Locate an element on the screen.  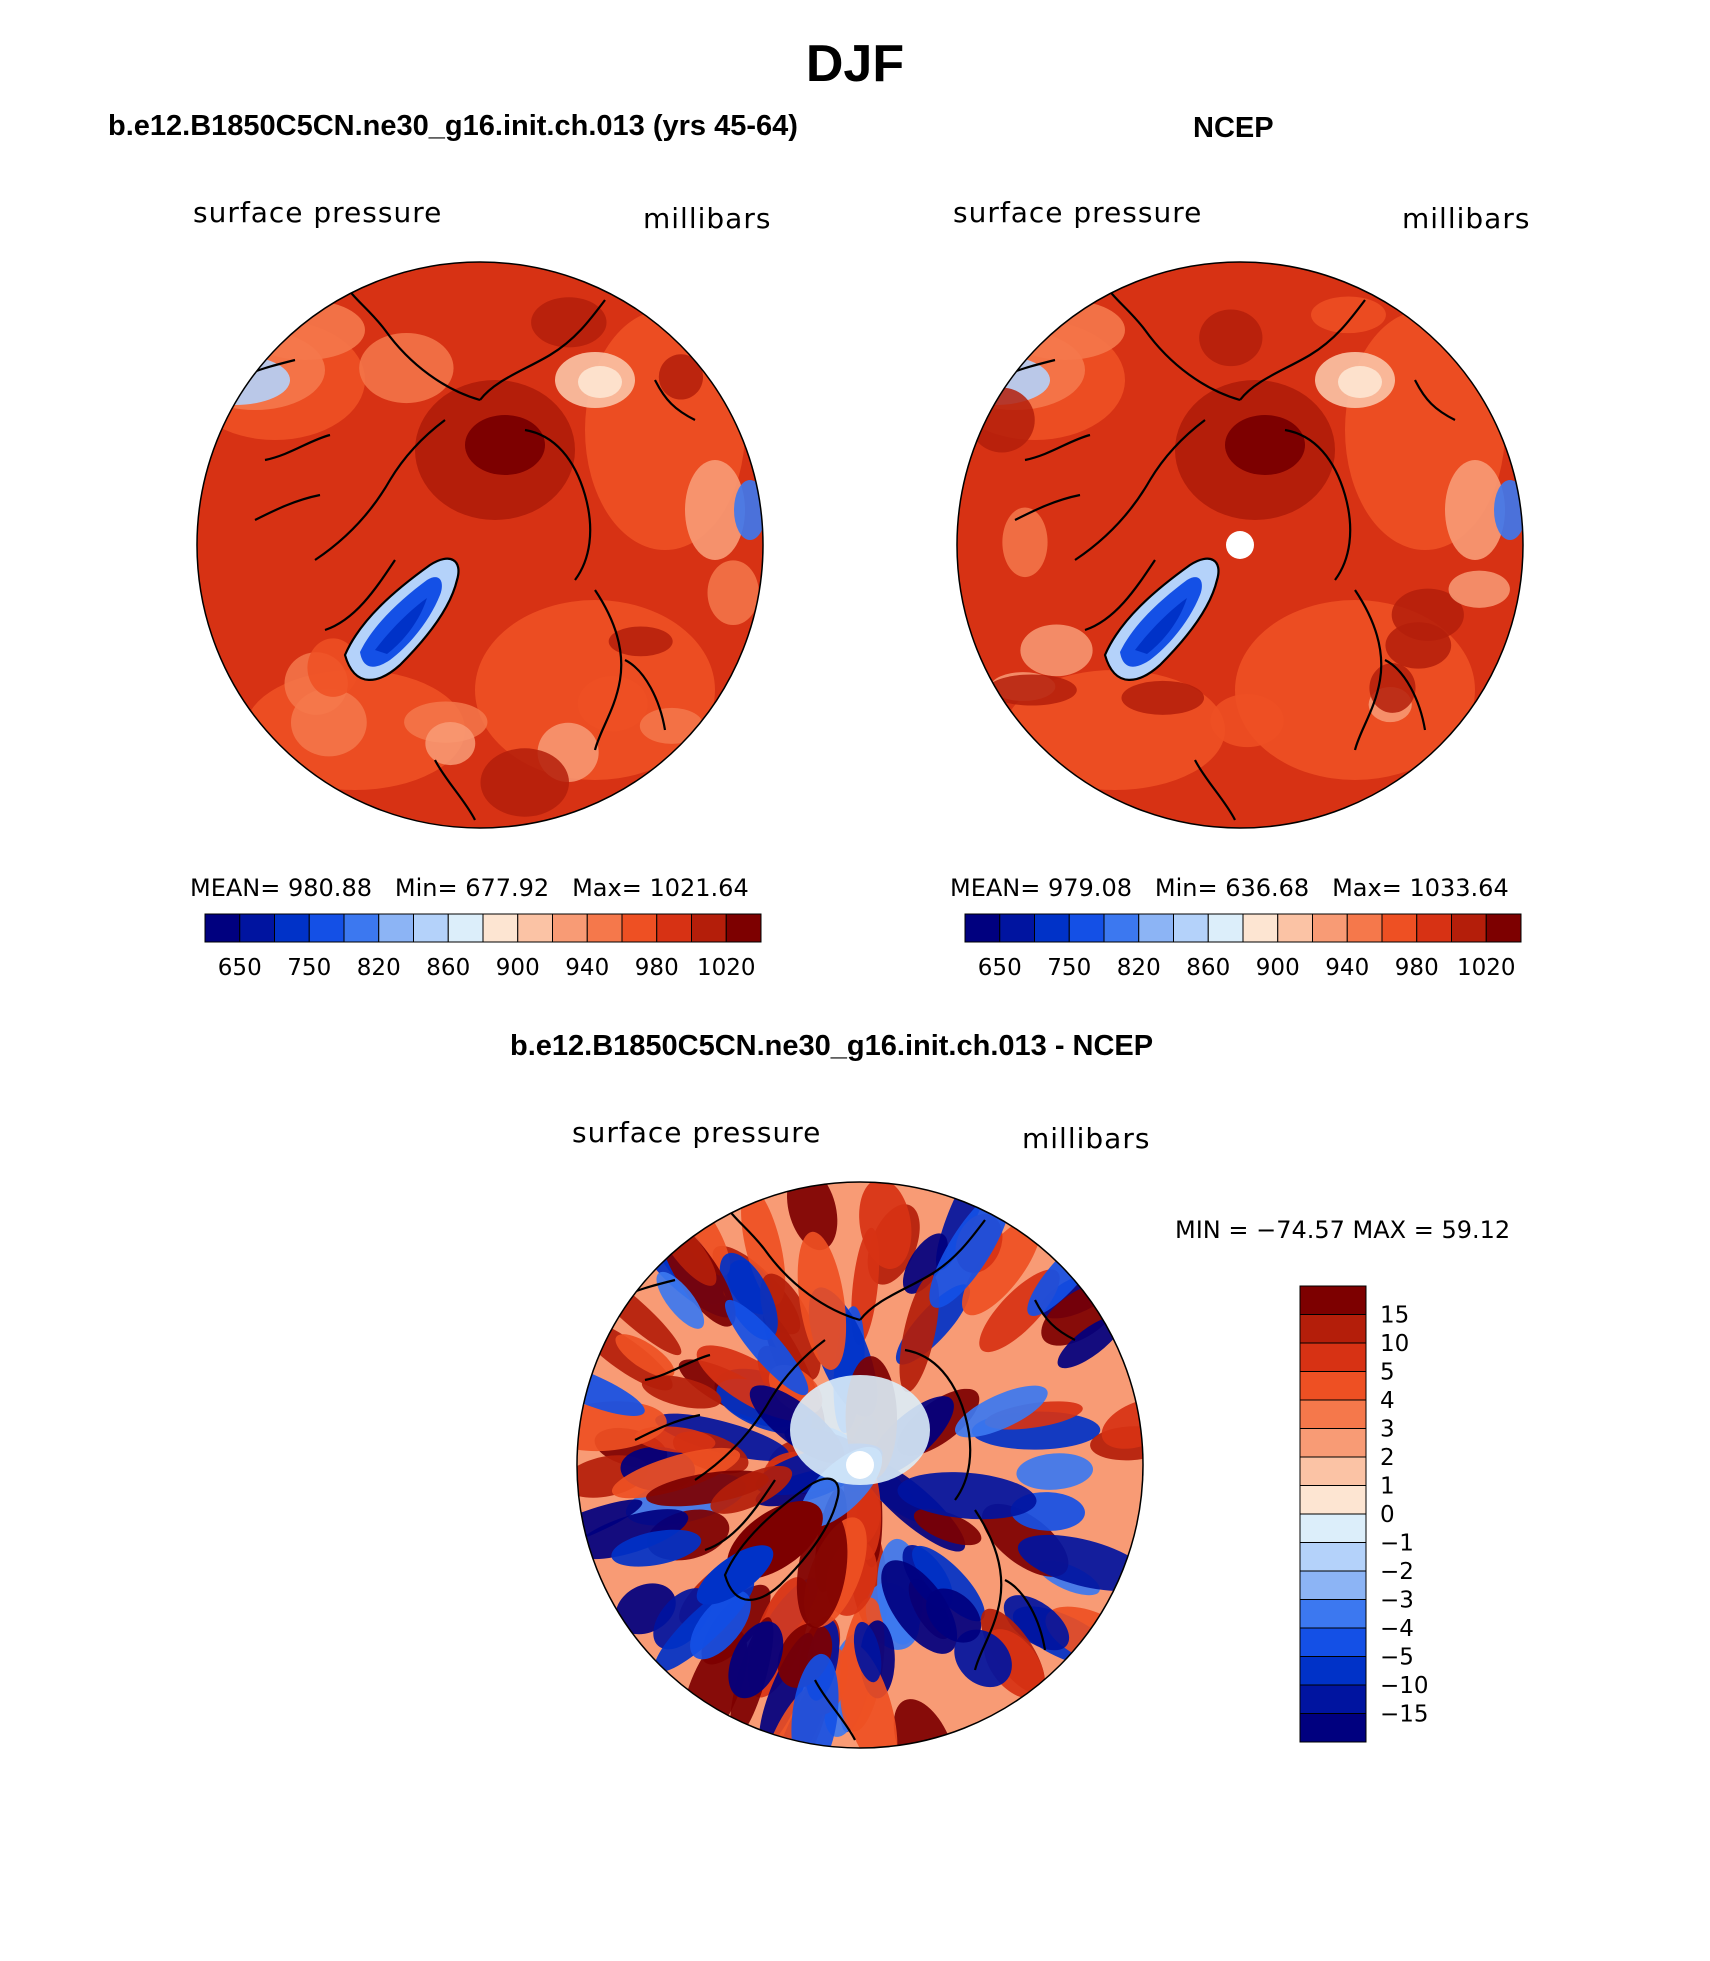
colorbar-tick-label: 940 is located at coordinates (587, 968).